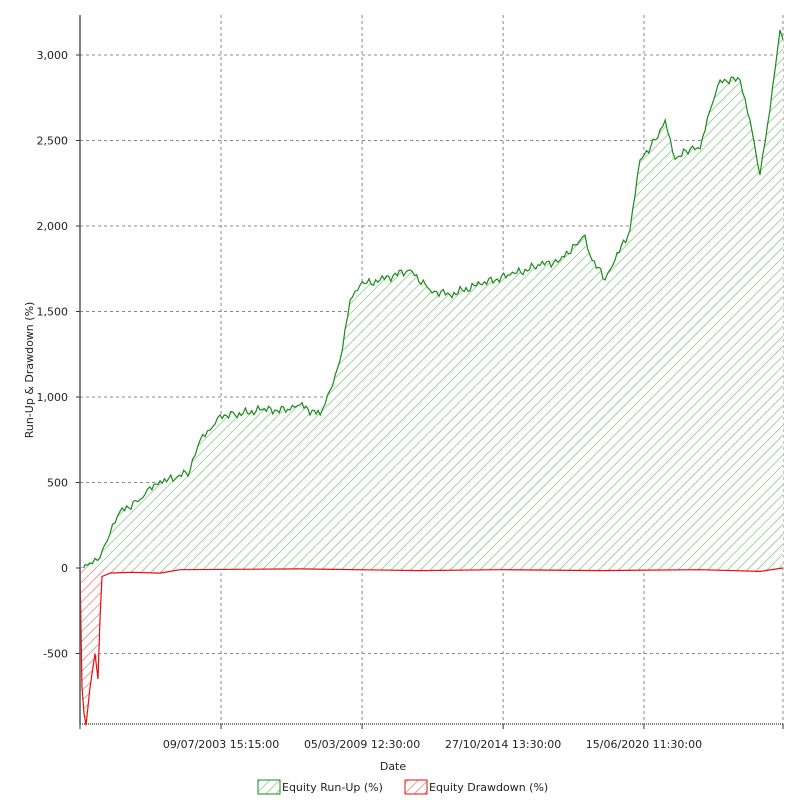  Describe the element at coordinates (393, 766) in the screenshot. I see `x-axis-title: Date` at that location.